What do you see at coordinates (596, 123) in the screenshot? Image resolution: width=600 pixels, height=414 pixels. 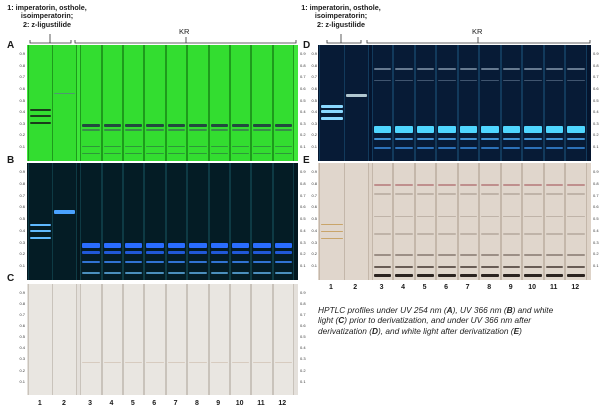 I see `rf-tick-label: 0.3` at bounding box center [596, 123].